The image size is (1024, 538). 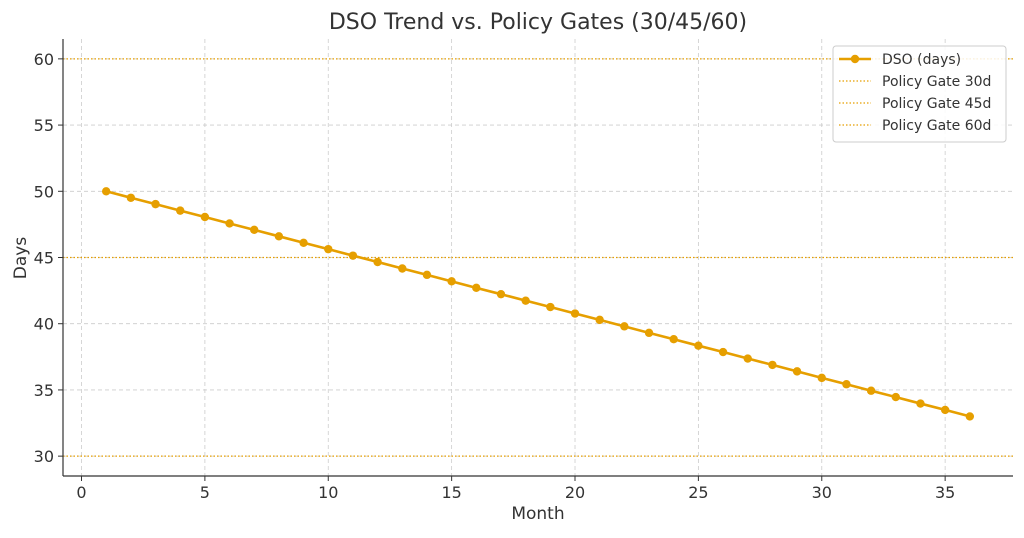 I want to click on y-axis-label: Days, so click(x=21, y=258).